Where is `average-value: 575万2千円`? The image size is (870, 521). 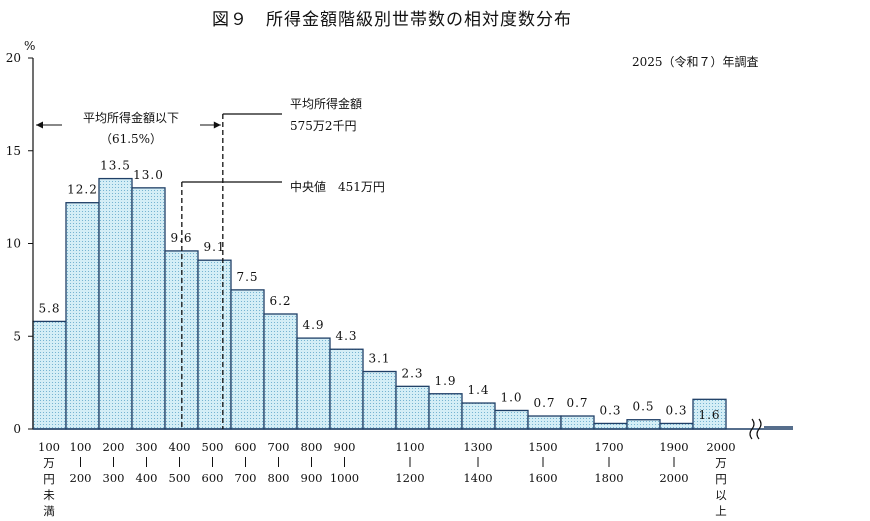
average-value: 575万2千円 is located at coordinates (323, 126).